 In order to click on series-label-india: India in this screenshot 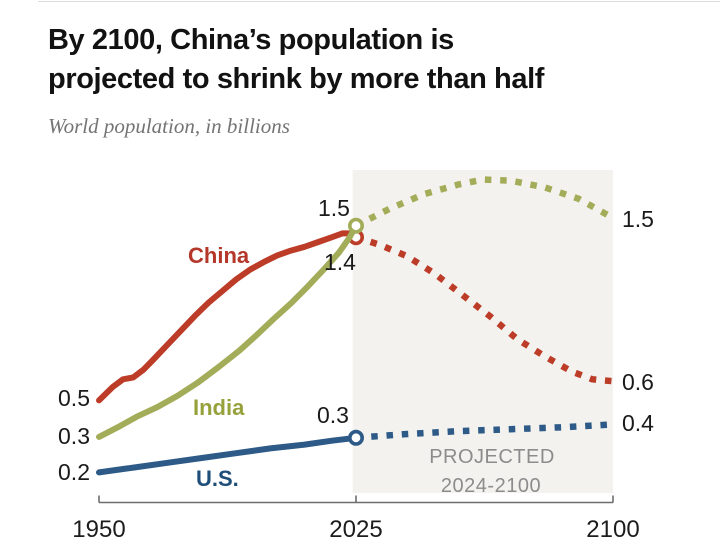, I will do `click(219, 407)`.